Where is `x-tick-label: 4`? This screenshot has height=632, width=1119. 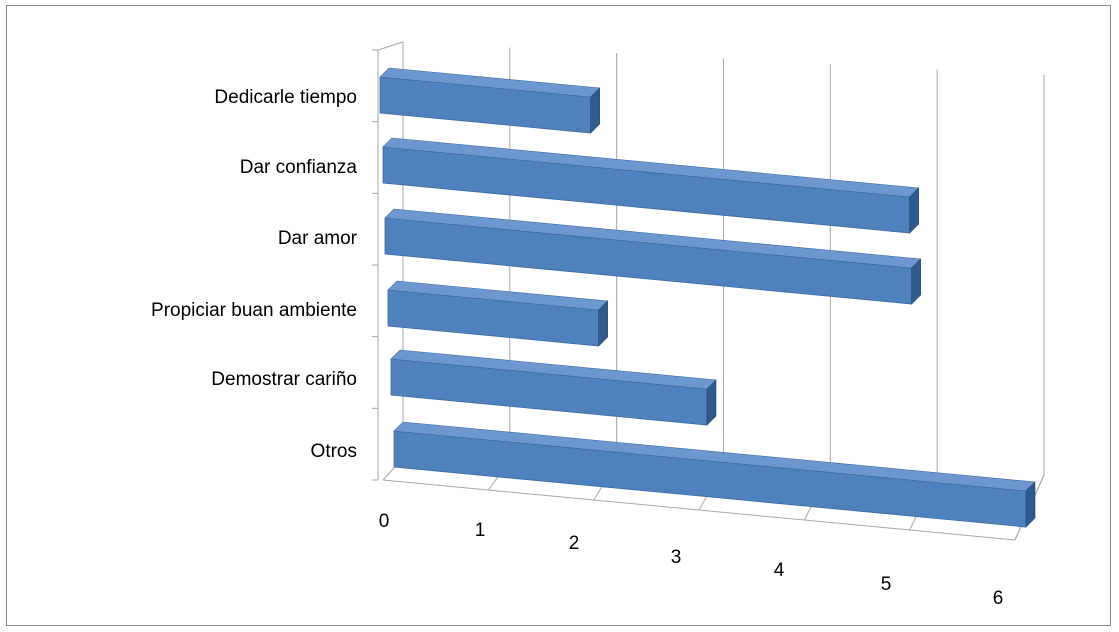 x-tick-label: 4 is located at coordinates (779, 570).